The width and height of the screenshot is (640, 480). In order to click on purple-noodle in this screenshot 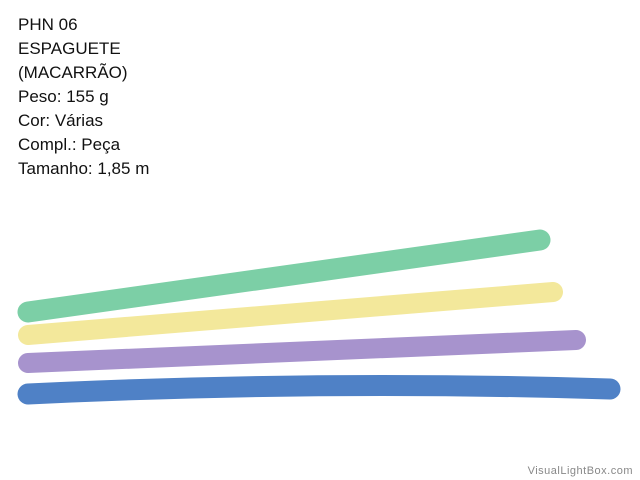, I will do `click(302, 351)`.